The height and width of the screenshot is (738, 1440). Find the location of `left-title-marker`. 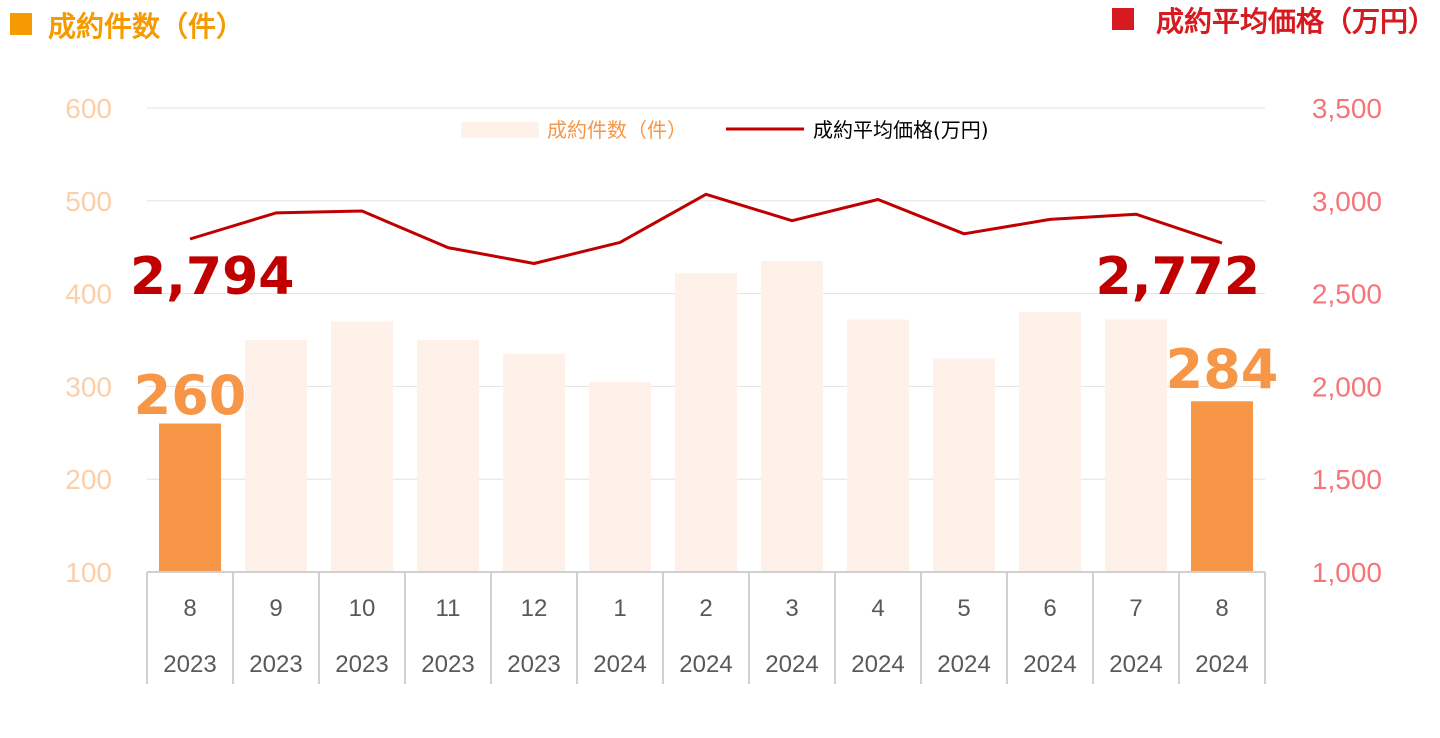

left-title-marker is located at coordinates (21, 24).